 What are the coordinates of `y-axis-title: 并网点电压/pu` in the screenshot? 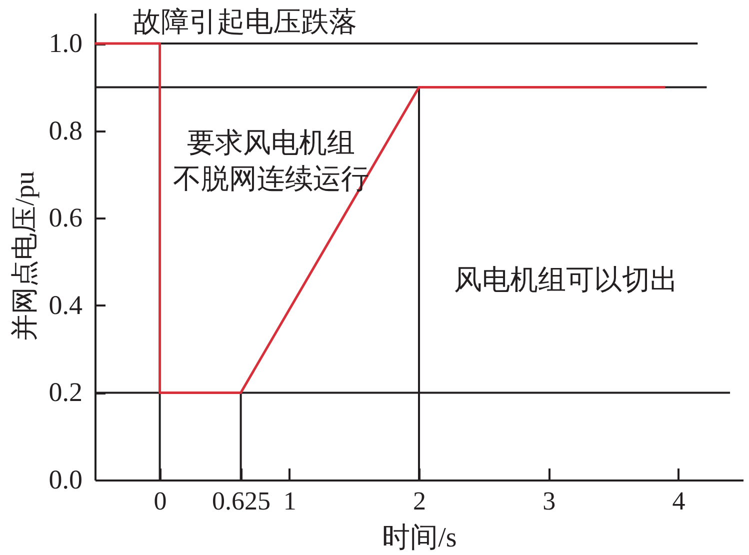 It's located at (25, 255).